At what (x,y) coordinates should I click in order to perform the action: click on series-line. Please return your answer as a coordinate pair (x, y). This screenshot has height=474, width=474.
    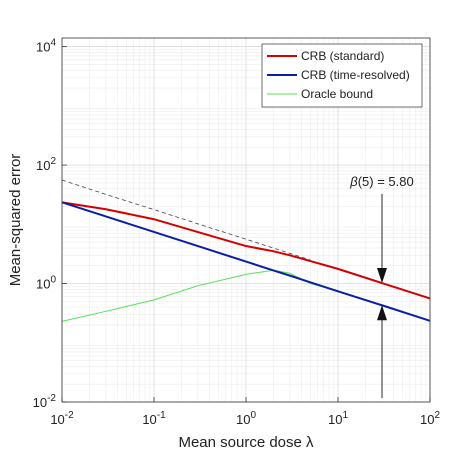
    Looking at the image, I should click on (186, 220).